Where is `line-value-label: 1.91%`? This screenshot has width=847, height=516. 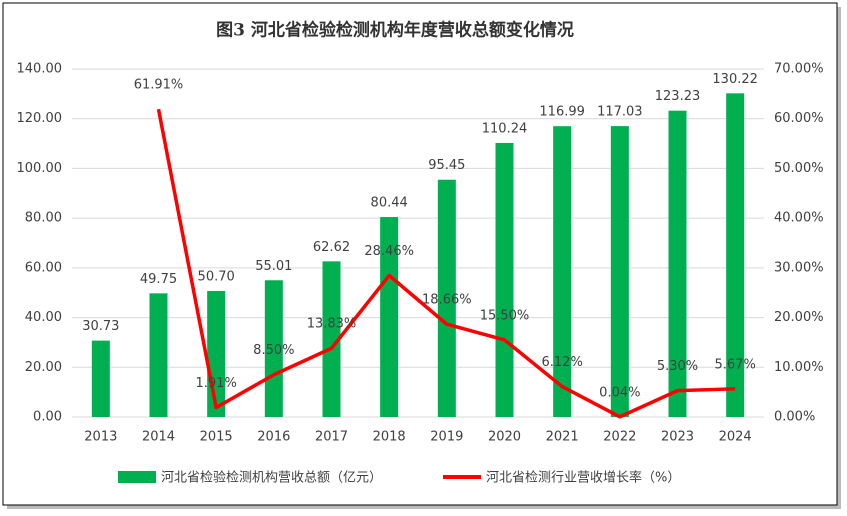 line-value-label: 1.91% is located at coordinates (216, 383).